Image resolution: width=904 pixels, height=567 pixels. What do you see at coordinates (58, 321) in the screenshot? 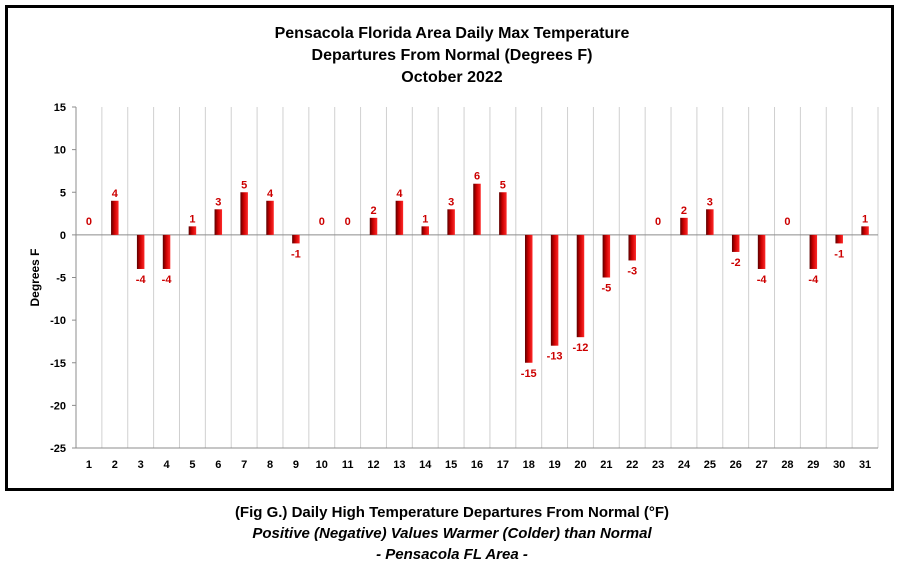
I see `y-tick-label: -10` at bounding box center [58, 321].